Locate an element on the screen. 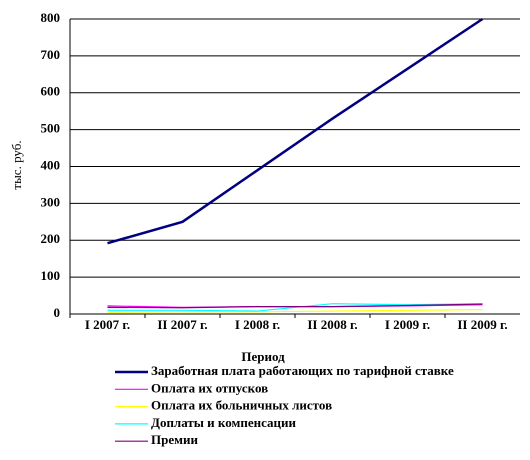  legend-label: Оплата их больничных листов is located at coordinates (241, 405).